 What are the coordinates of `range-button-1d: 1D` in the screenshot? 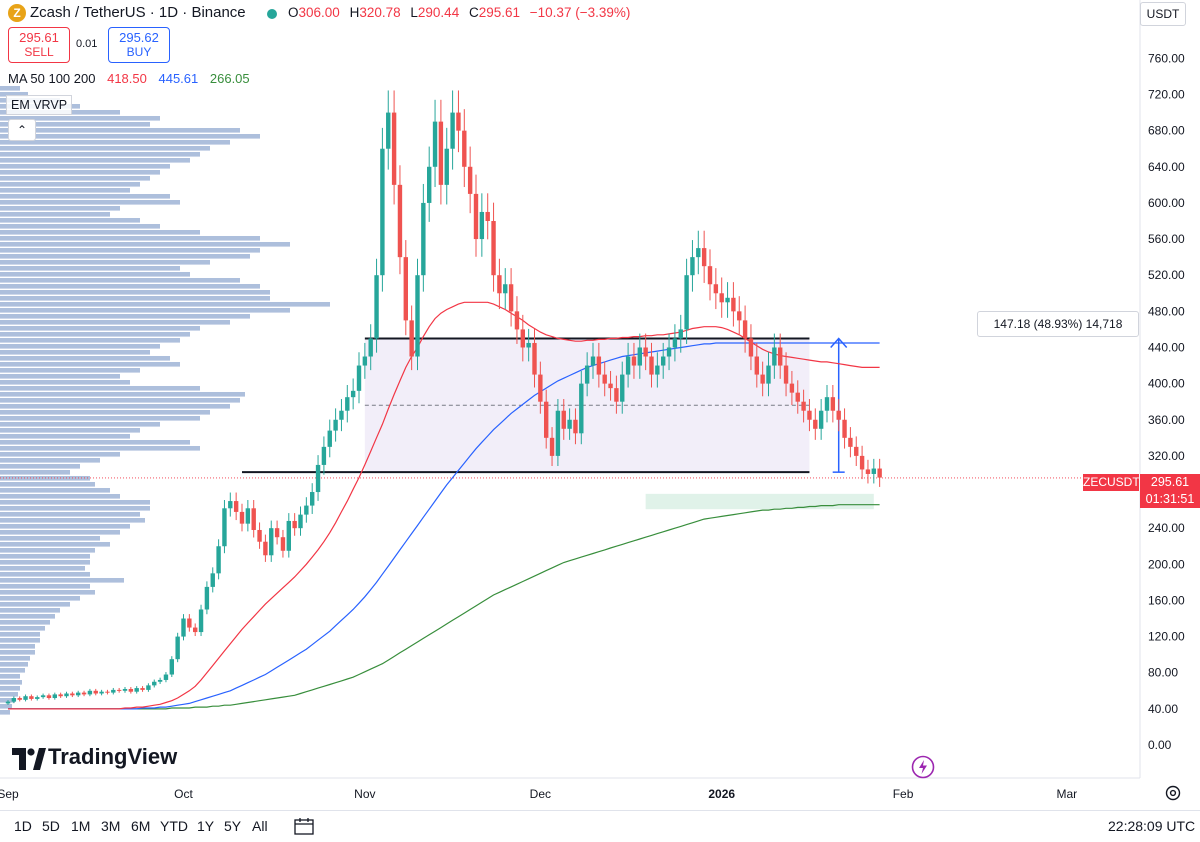 It's located at (23, 826).